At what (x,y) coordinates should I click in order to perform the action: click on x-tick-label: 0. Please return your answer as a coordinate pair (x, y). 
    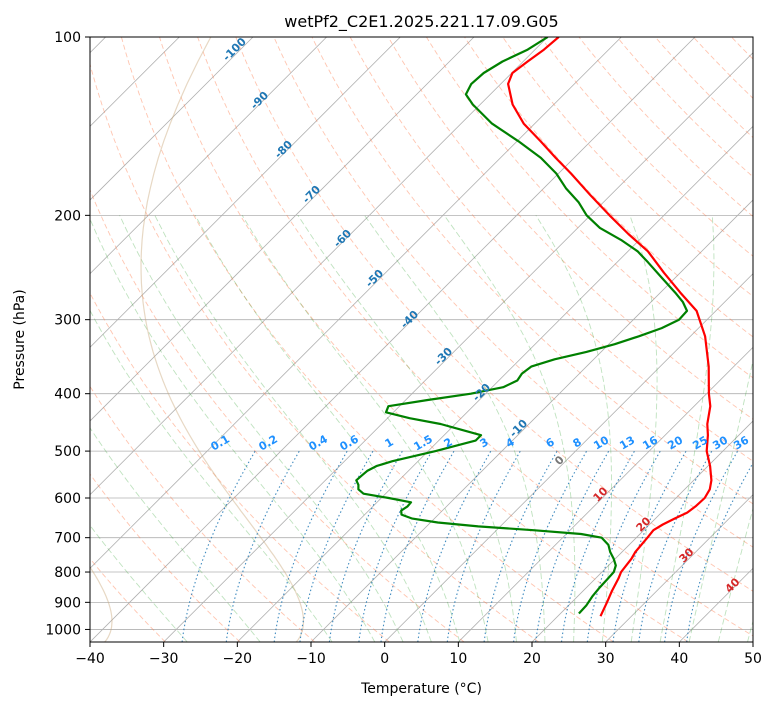
    Looking at the image, I should click on (384, 659).